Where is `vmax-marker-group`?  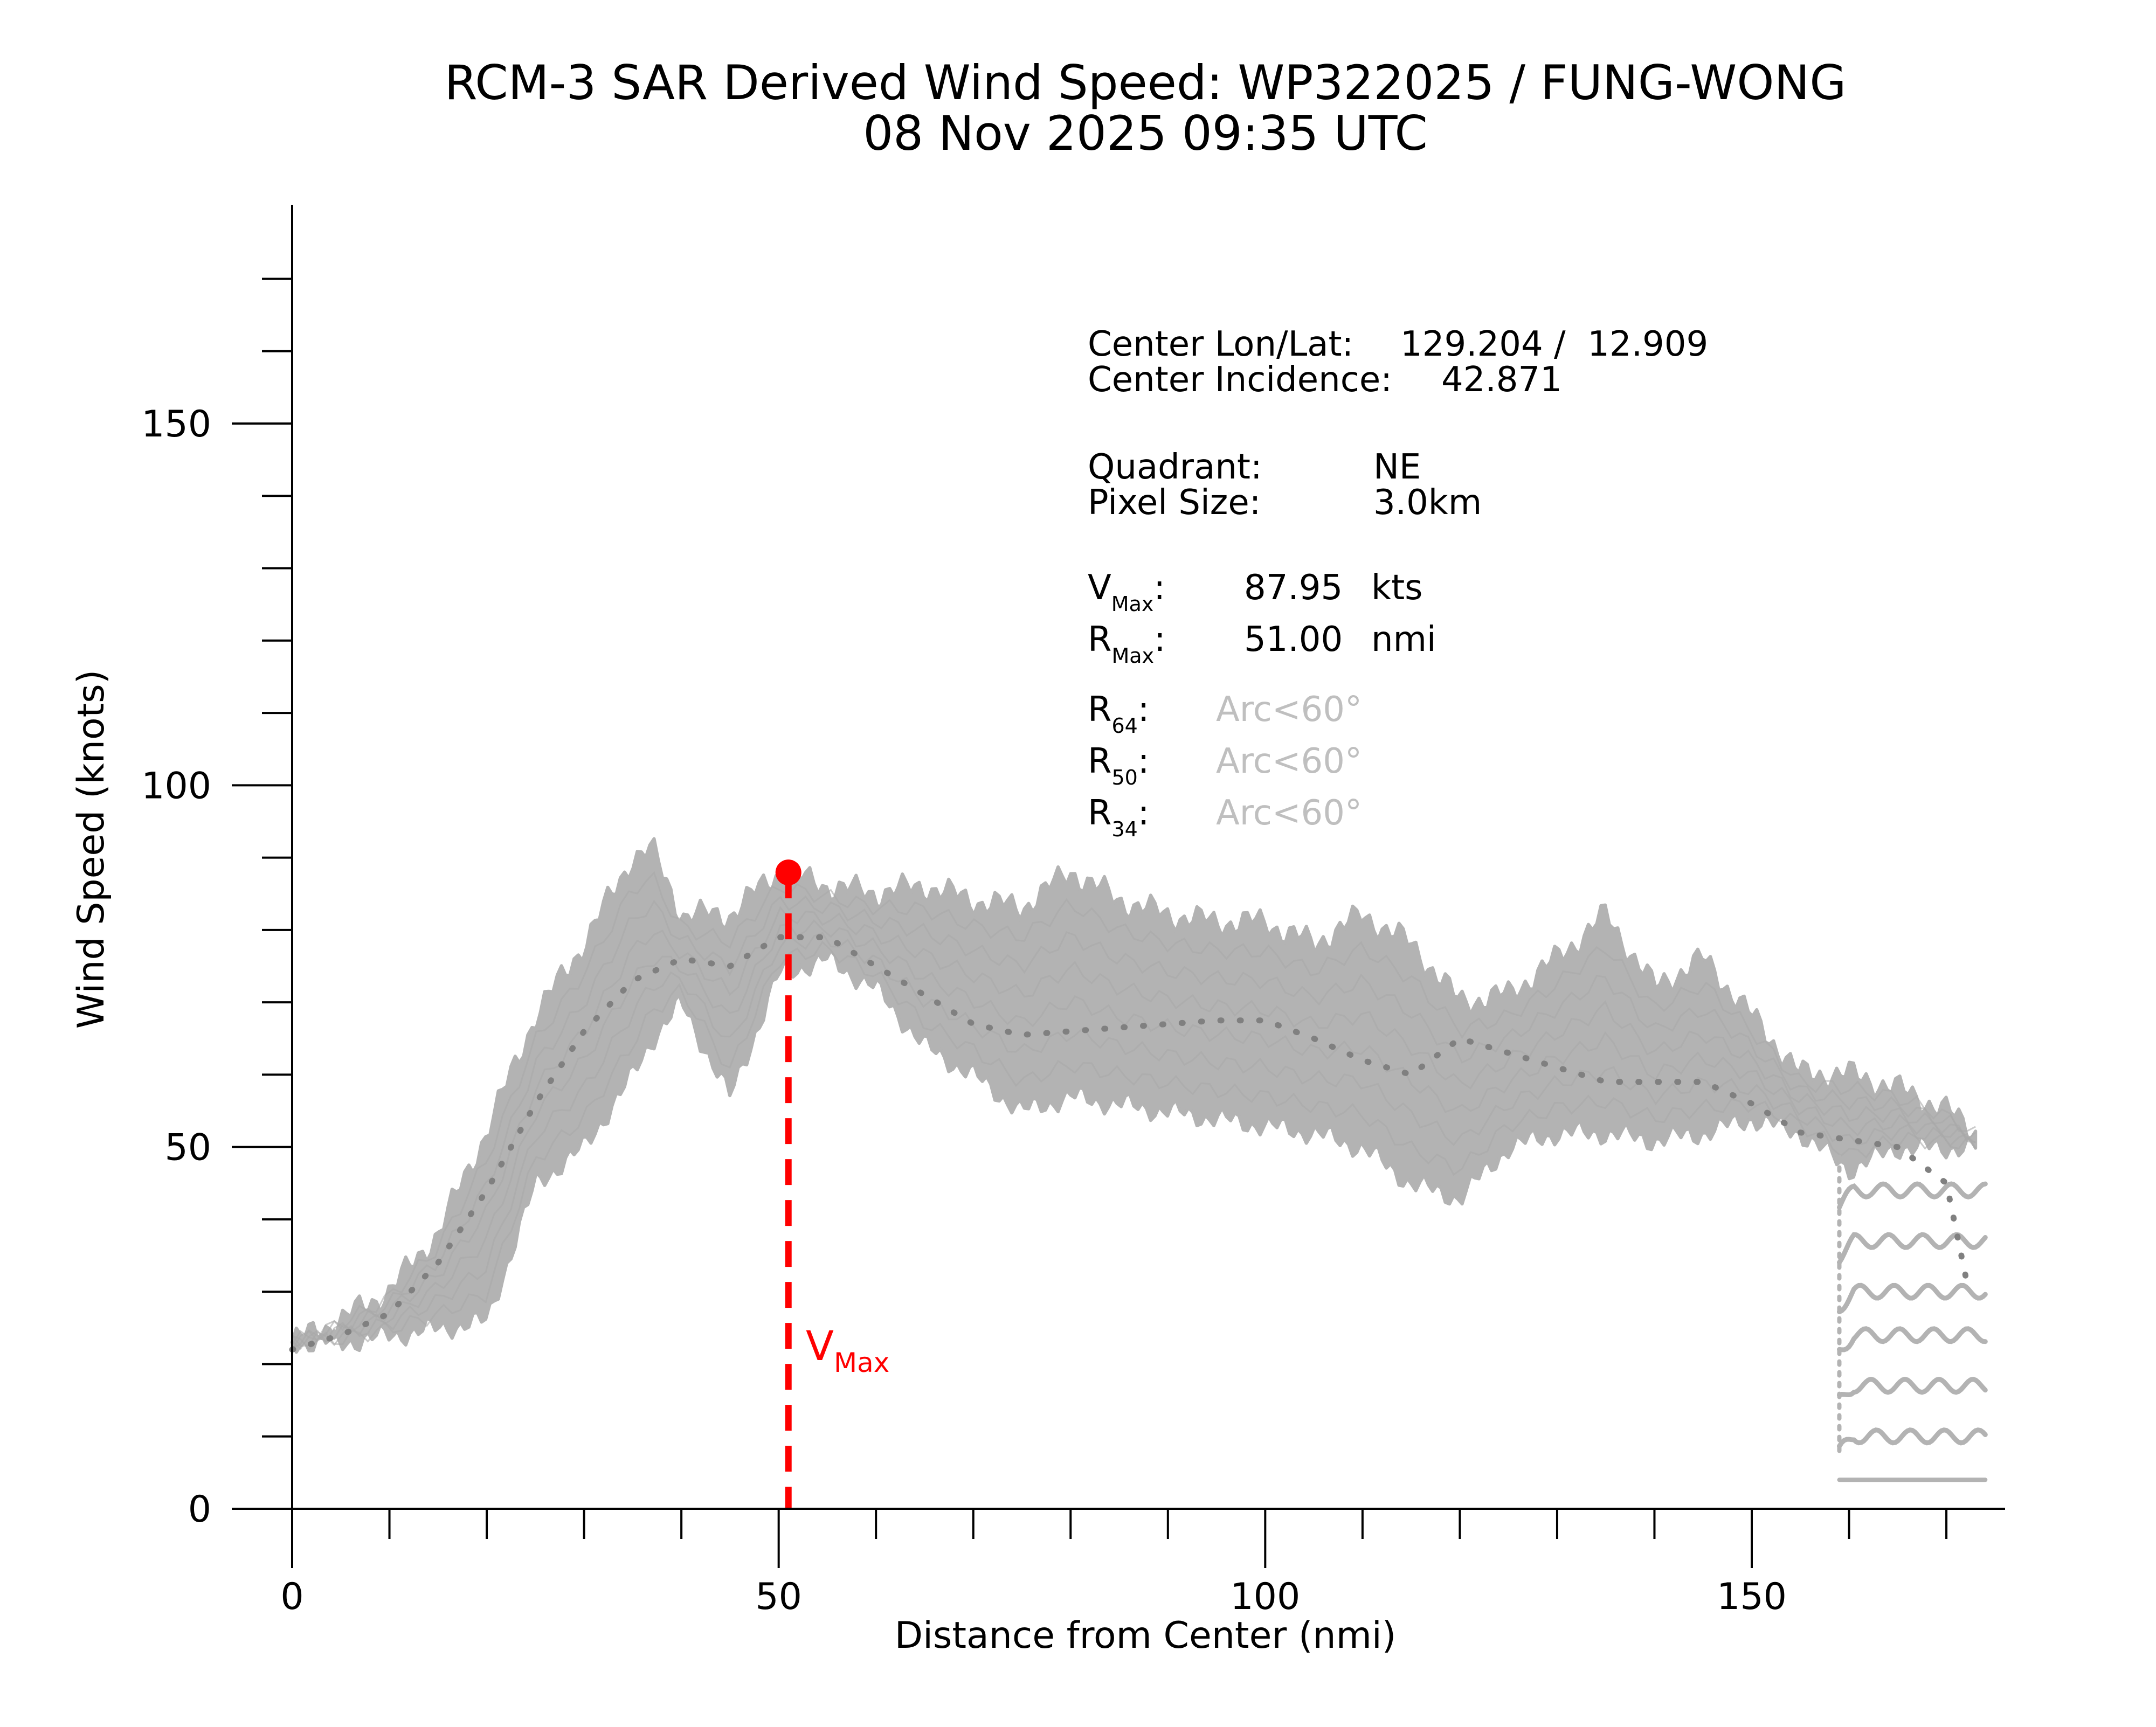 vmax-marker-group is located at coordinates (788, 1184).